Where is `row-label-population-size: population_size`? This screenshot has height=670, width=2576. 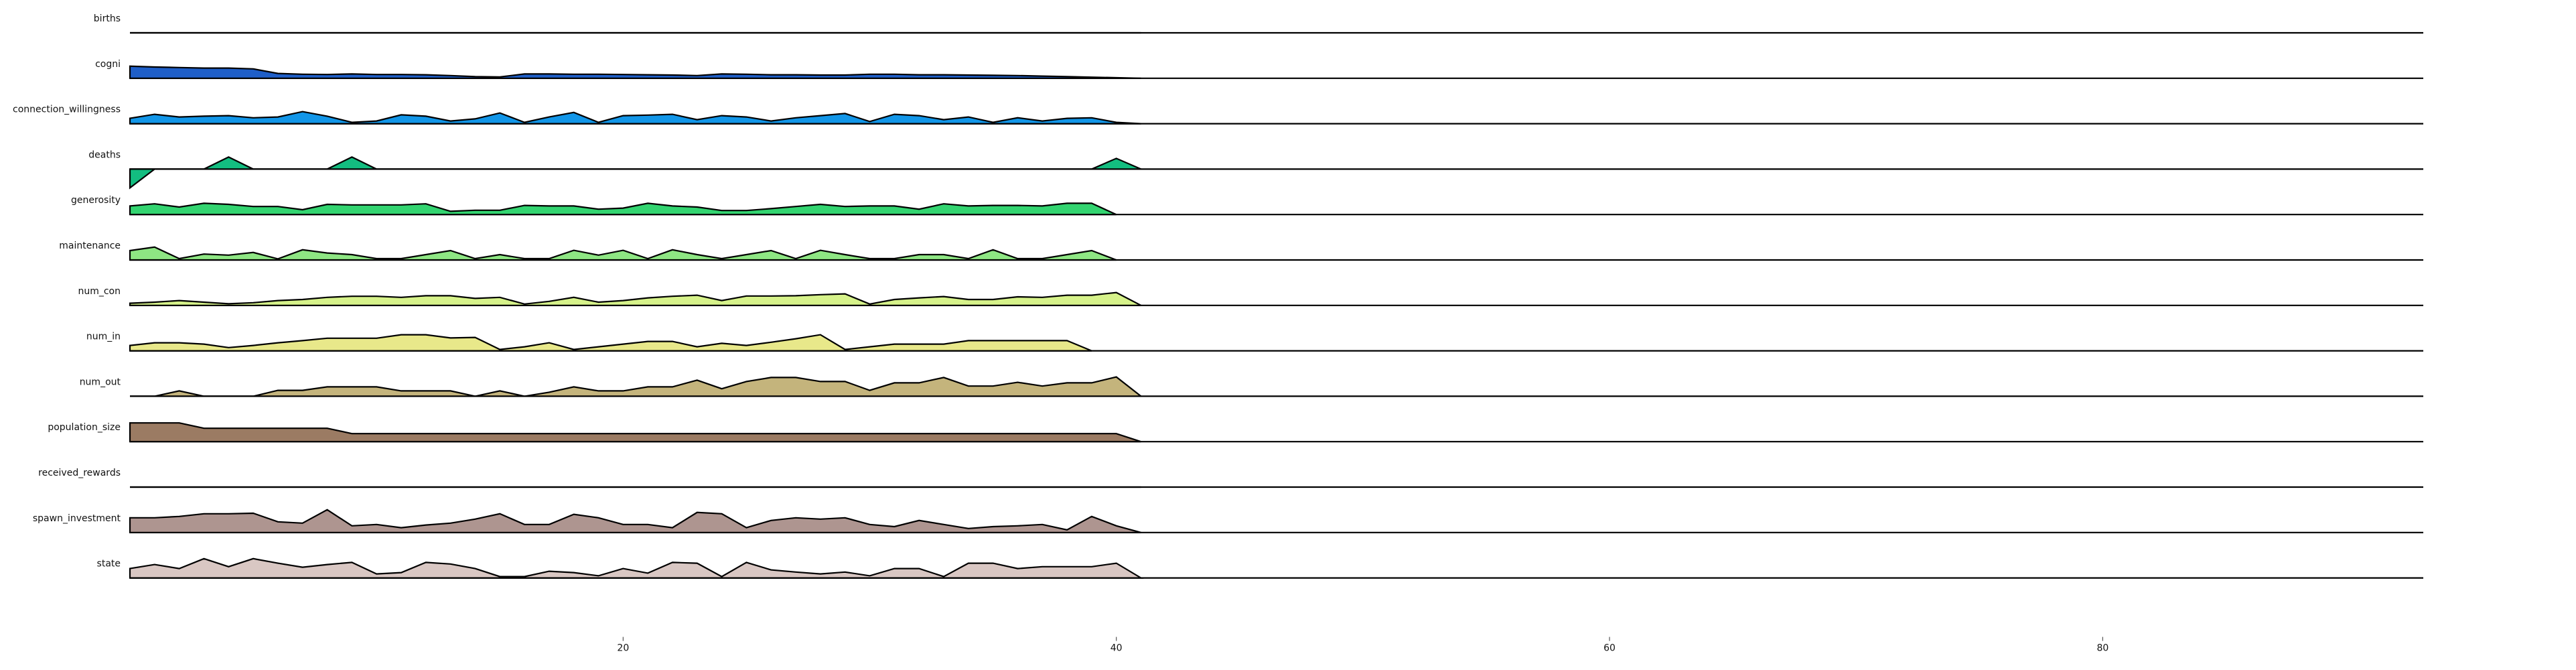 row-label-population-size: population_size is located at coordinates (84, 428).